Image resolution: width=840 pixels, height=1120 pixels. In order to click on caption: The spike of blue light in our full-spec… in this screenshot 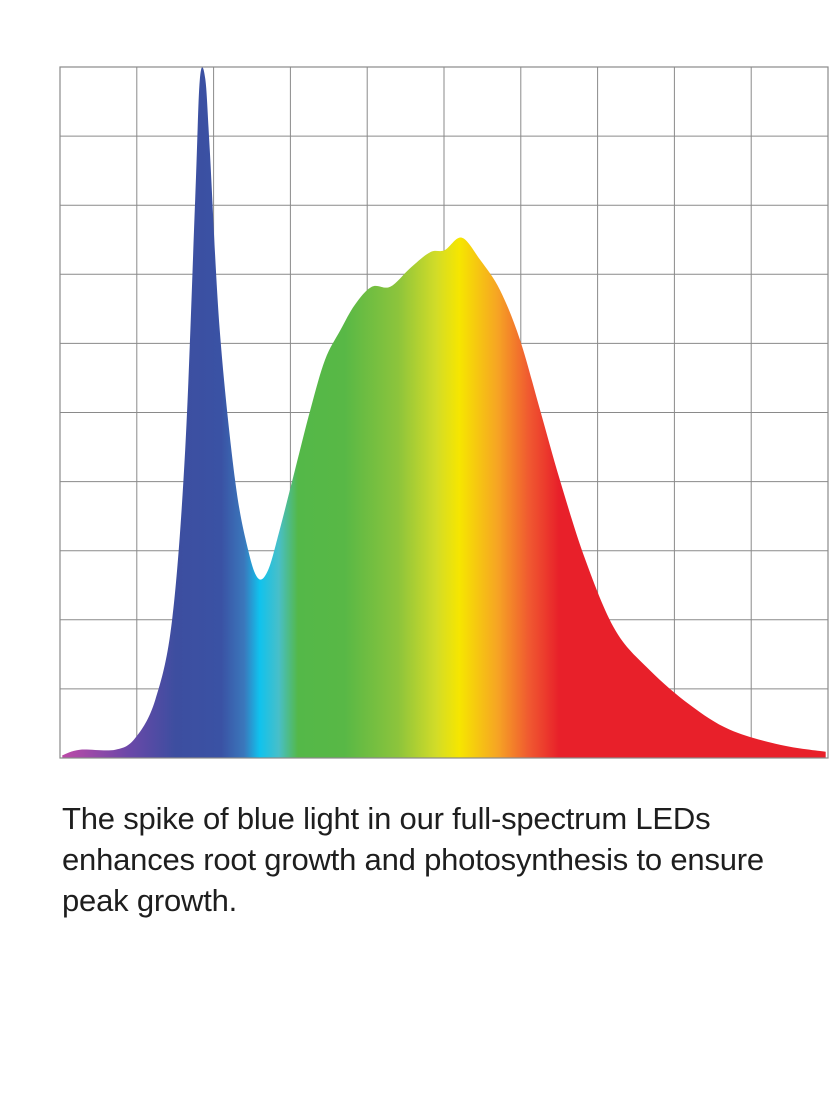, I will do `click(413, 859)`.